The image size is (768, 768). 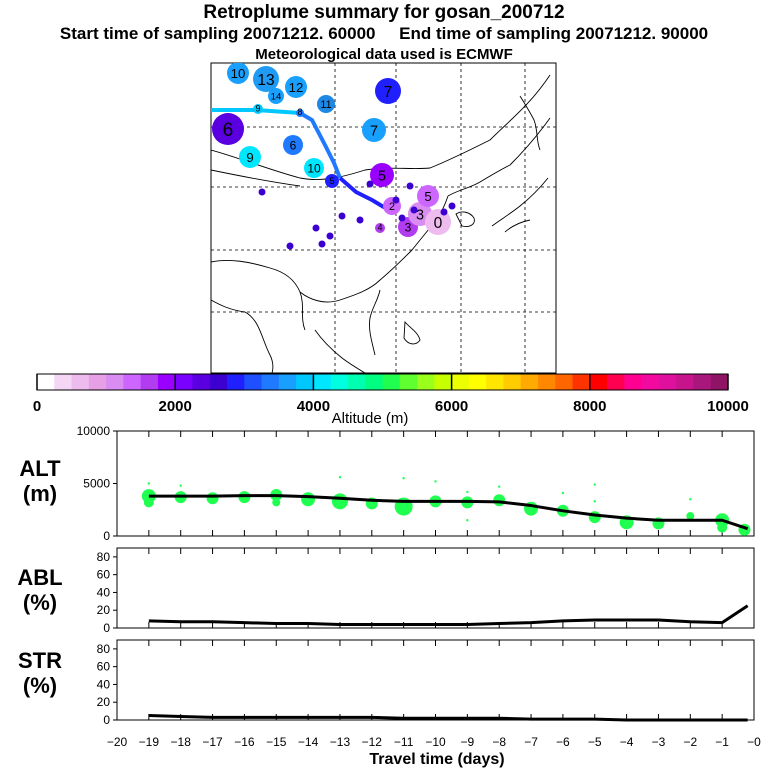 I want to click on x-tick-label: −9, so click(x=468, y=742).